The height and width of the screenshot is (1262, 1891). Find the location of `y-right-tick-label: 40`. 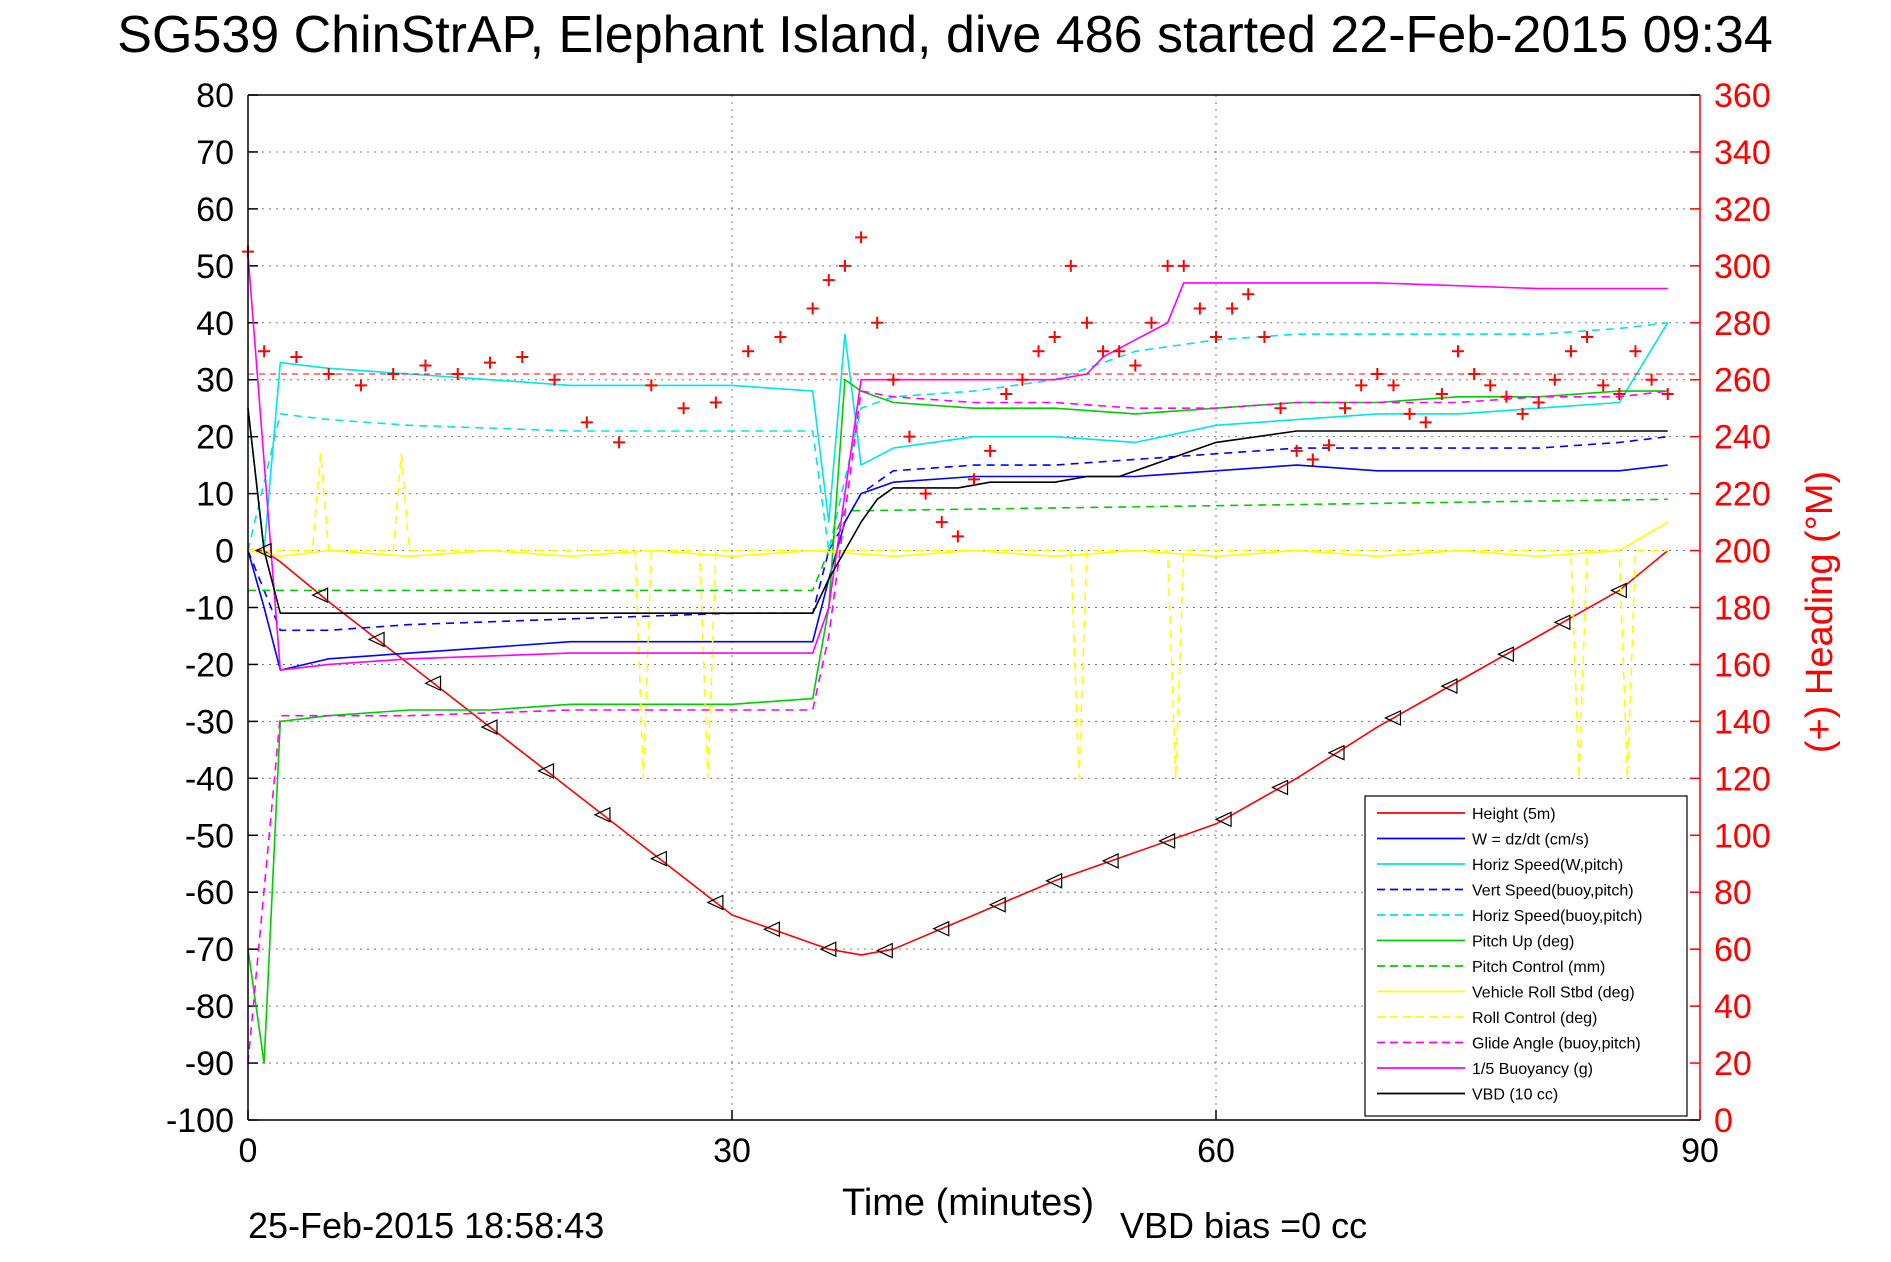

y-right-tick-label: 40 is located at coordinates (1733, 1007).